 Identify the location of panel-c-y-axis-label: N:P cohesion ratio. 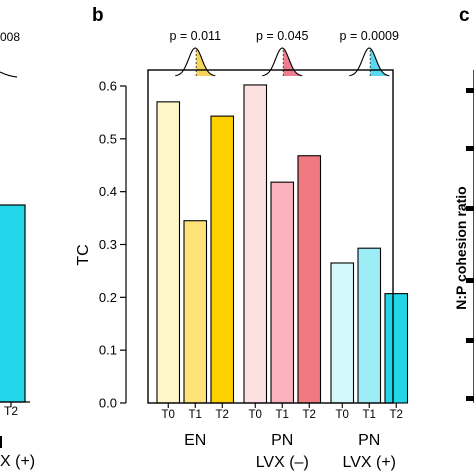
(461, 247).